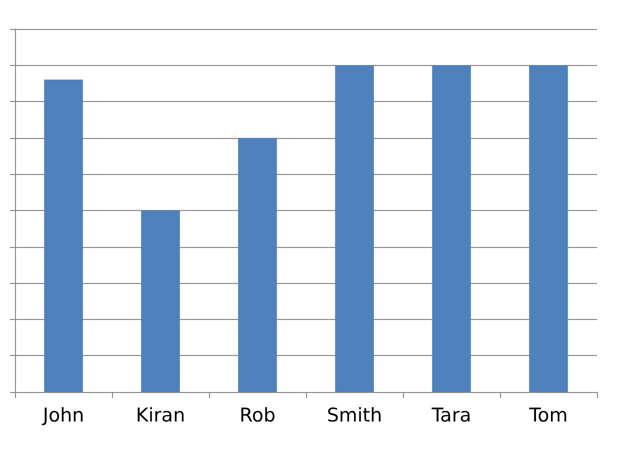  I want to click on x-tick-label: Tara, so click(451, 415).